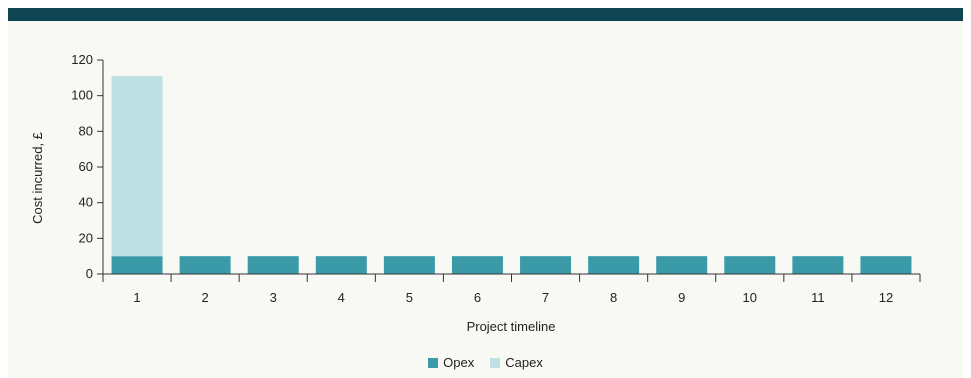 The width and height of the screenshot is (971, 378). What do you see at coordinates (433, 362) in the screenshot?
I see `opex-swatch` at bounding box center [433, 362].